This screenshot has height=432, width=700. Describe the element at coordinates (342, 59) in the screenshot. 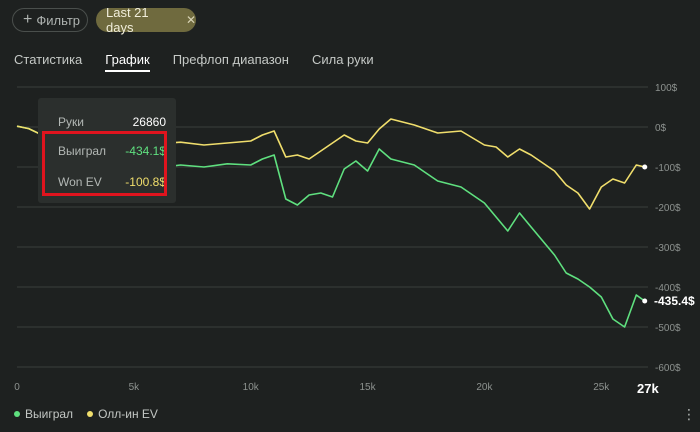

I see `tab-hand-strength: Сила руки` at that location.